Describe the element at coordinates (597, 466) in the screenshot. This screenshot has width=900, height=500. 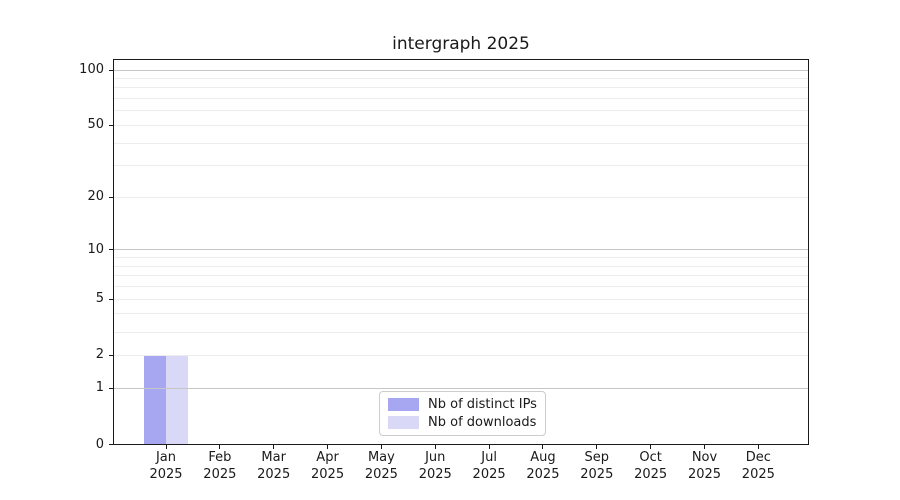
I see `x-tick-label: Sep 2025` at that location.